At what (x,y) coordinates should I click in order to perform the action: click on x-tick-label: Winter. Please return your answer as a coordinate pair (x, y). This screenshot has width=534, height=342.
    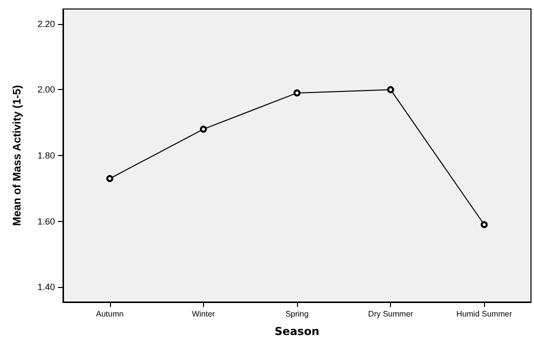
    Looking at the image, I should click on (204, 314).